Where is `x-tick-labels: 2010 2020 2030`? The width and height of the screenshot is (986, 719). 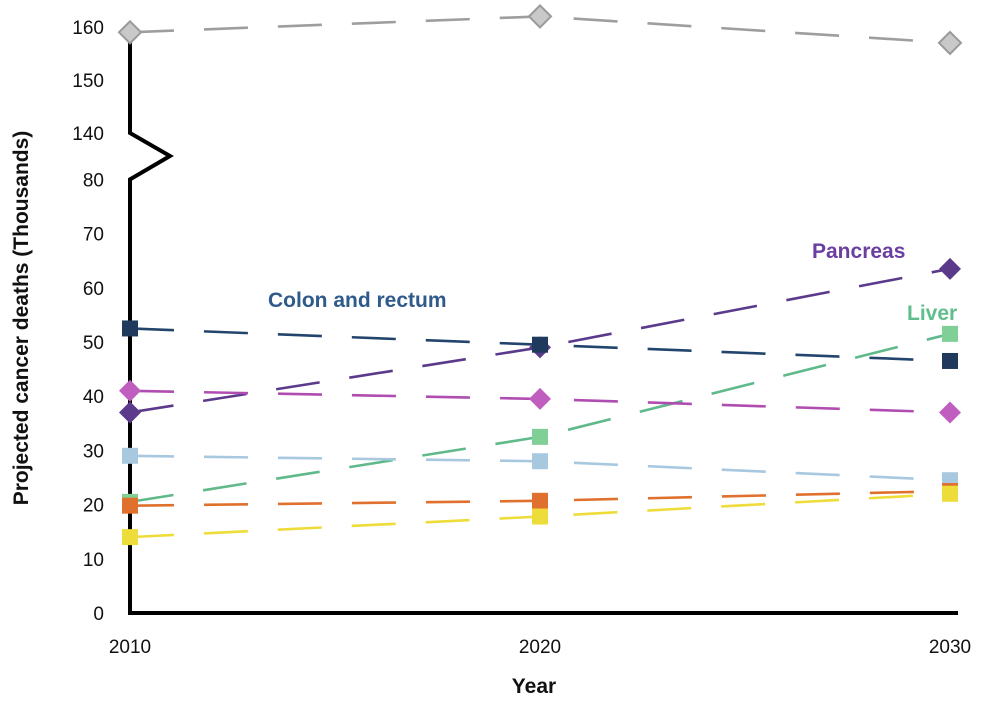
x-tick-labels: 2010 2020 2030 is located at coordinates (540, 647).